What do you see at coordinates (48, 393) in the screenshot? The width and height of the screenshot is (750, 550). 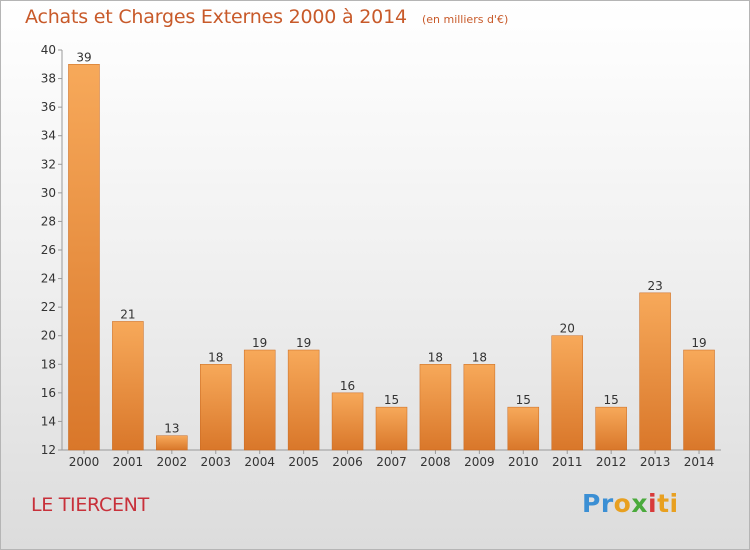 I see `y-tick-label: 16` at bounding box center [48, 393].